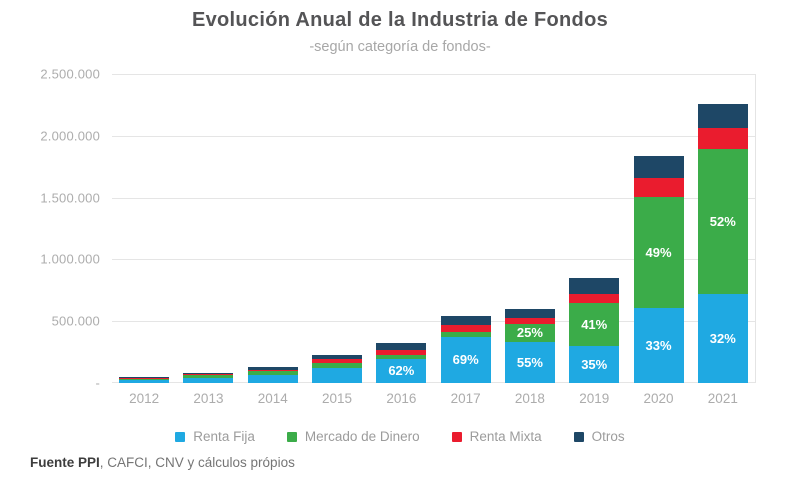 This screenshot has width=800, height=481. What do you see at coordinates (70, 259) in the screenshot?
I see `y-tick-label: 1.000.000` at bounding box center [70, 259].